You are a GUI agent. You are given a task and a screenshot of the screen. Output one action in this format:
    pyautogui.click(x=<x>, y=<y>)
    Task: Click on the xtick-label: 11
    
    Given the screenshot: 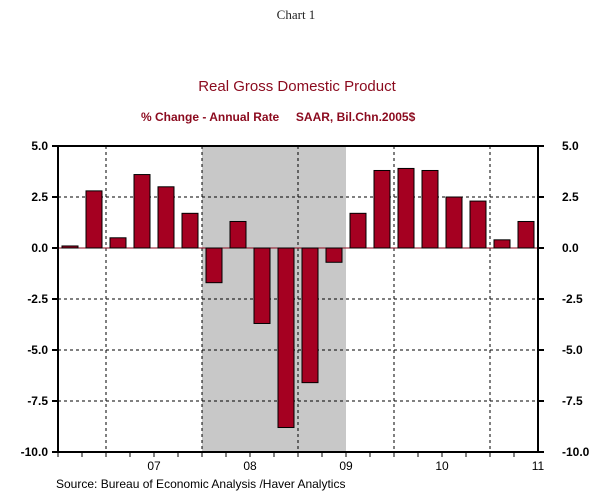 What is the action you would take?
    pyautogui.click(x=538, y=466)
    